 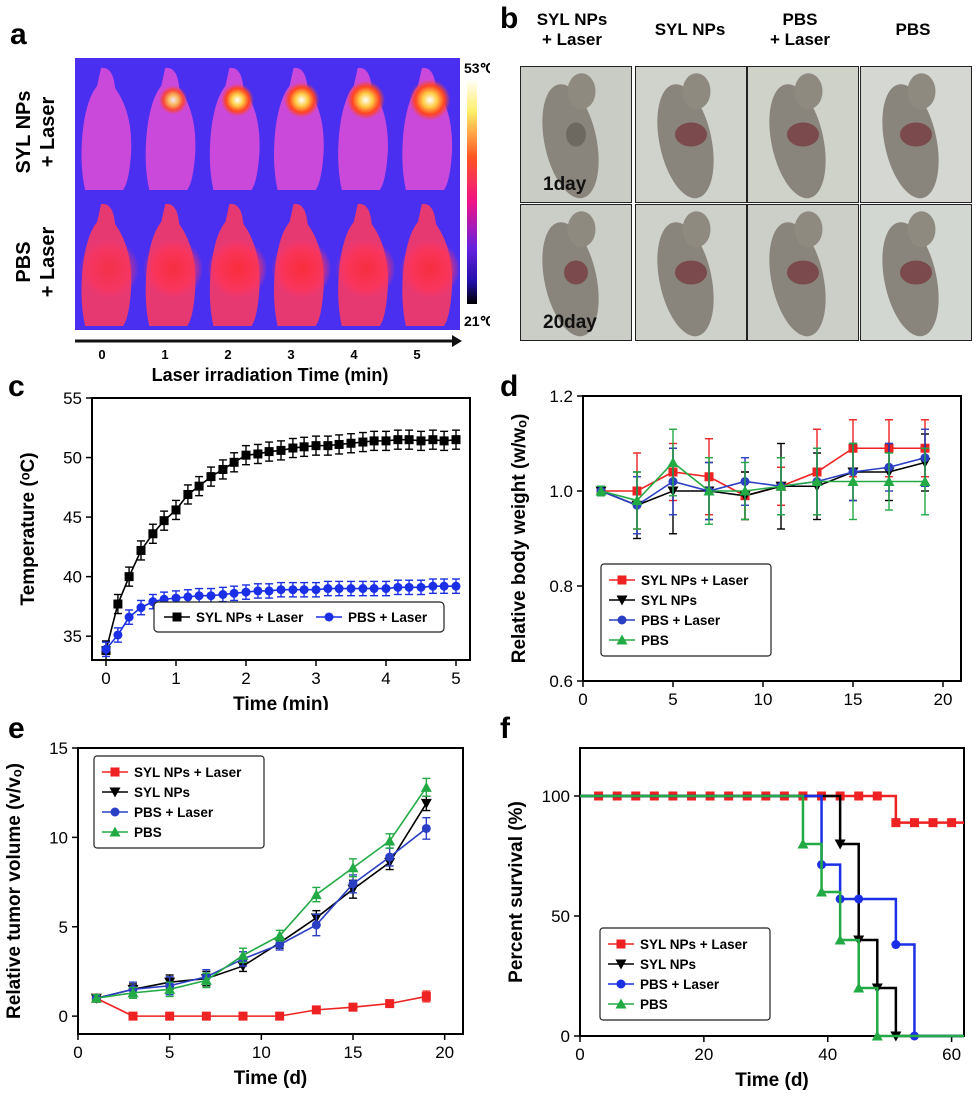 What do you see at coordinates (668, 964) in the screenshot?
I see `legend-label: SYL NPs` at bounding box center [668, 964].